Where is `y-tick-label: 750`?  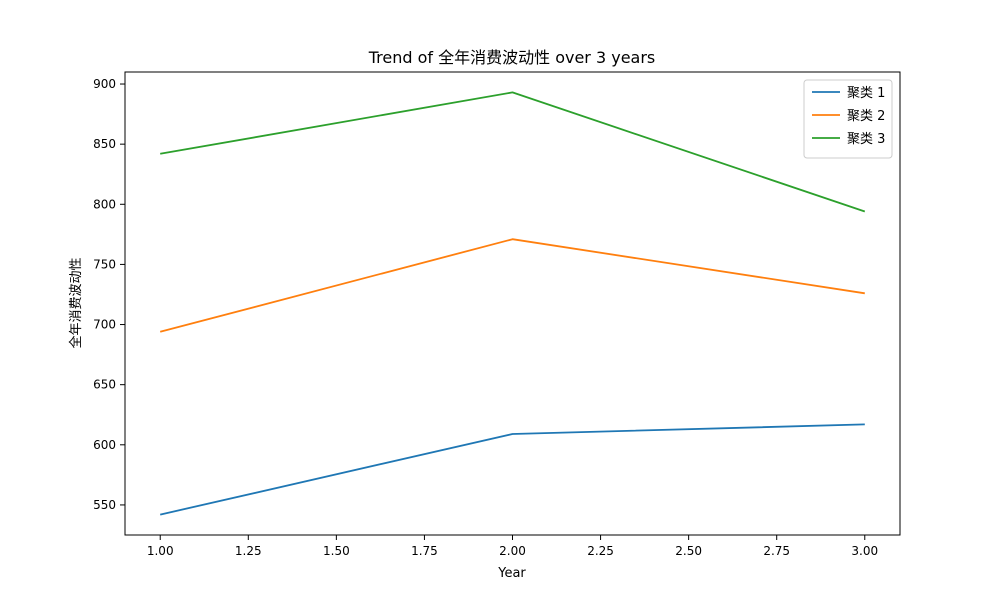
y-tick-label: 750 is located at coordinates (104, 264).